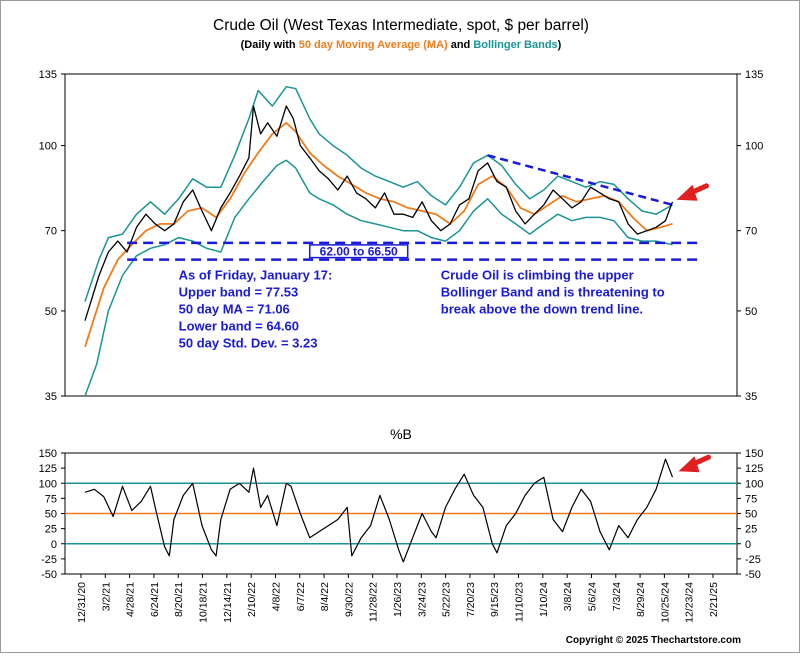 This screenshot has height=659, width=800. Describe the element at coordinates (537, 275) in the screenshot. I see `note-right-line: Crude Oil is climbing the upper` at that location.